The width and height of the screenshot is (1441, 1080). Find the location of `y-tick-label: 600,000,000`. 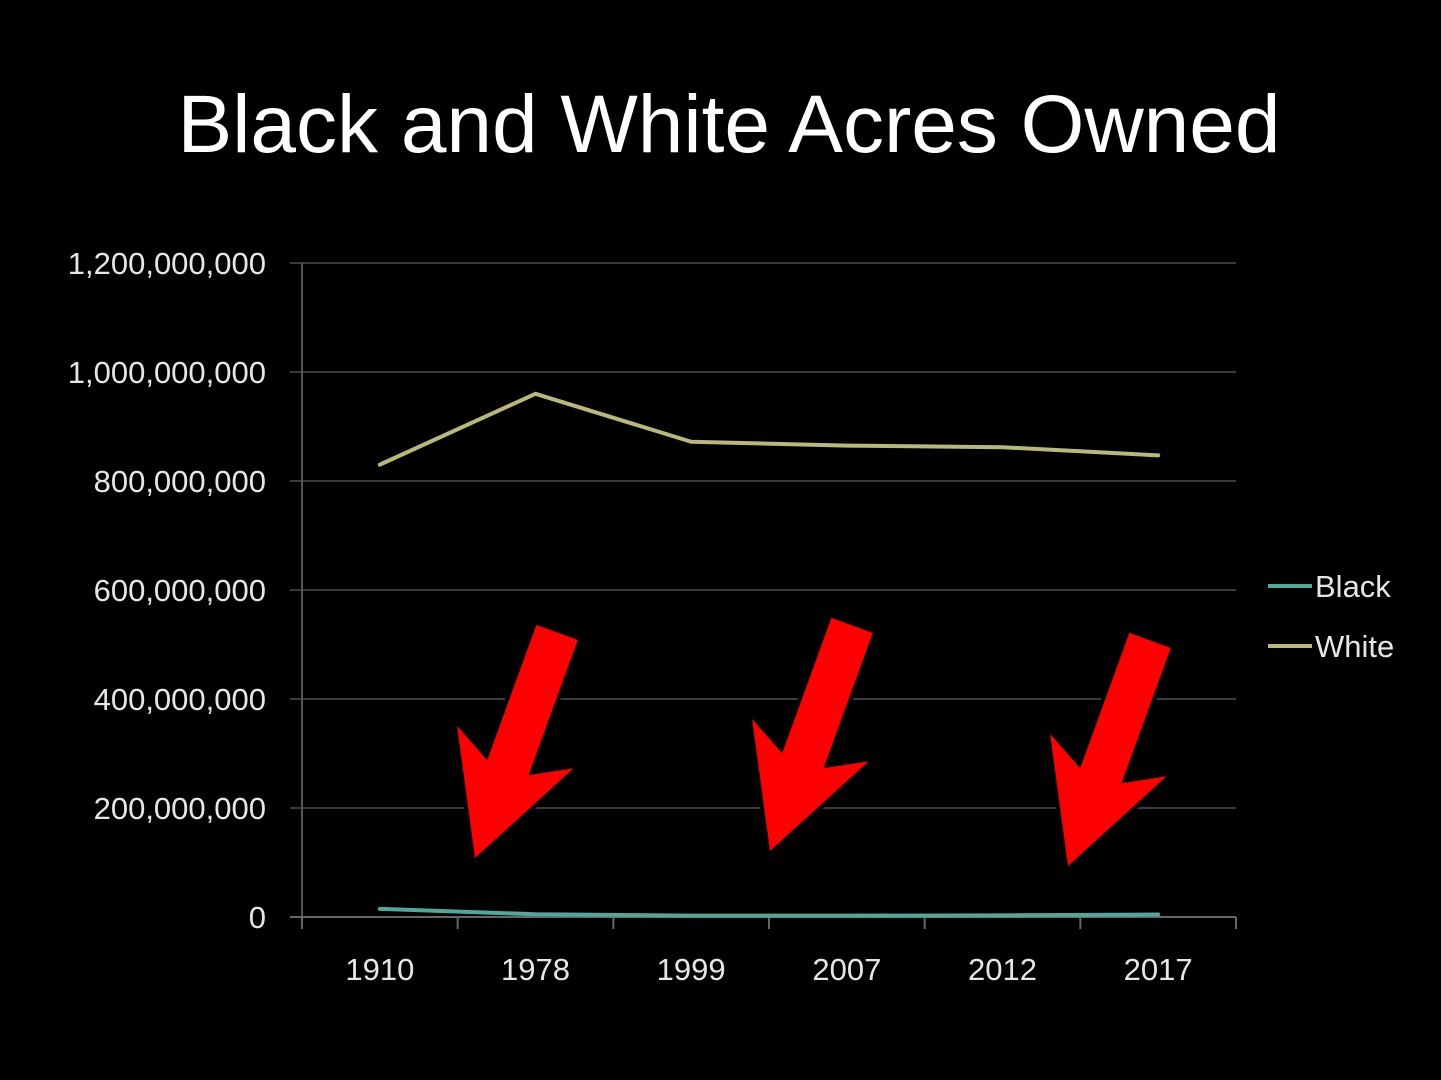

y-tick-label: 600,000,000 is located at coordinates (180, 590).